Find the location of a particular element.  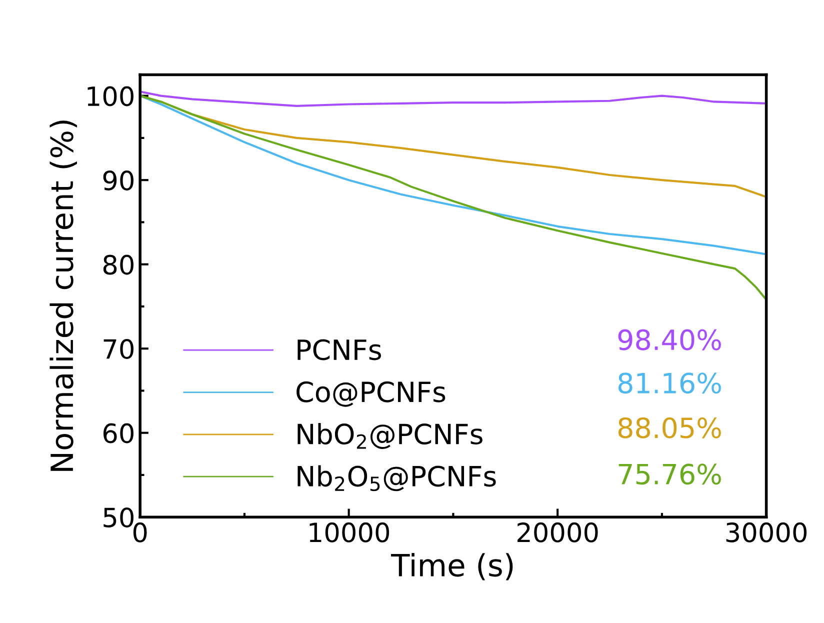

y-axis-title: Normalized current (%) is located at coordinates (63, 295).